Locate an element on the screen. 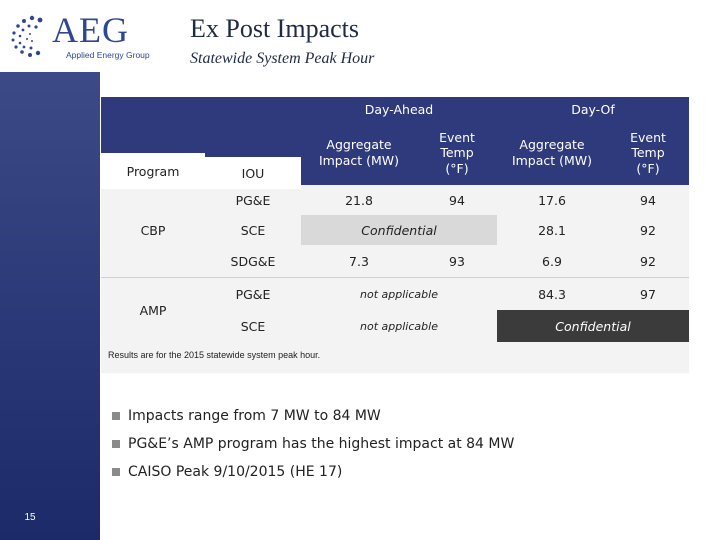 Image resolution: width=720 pixels, height=540 pixels. col-header-da-temp: Event Temp (°F) is located at coordinates (457, 153).